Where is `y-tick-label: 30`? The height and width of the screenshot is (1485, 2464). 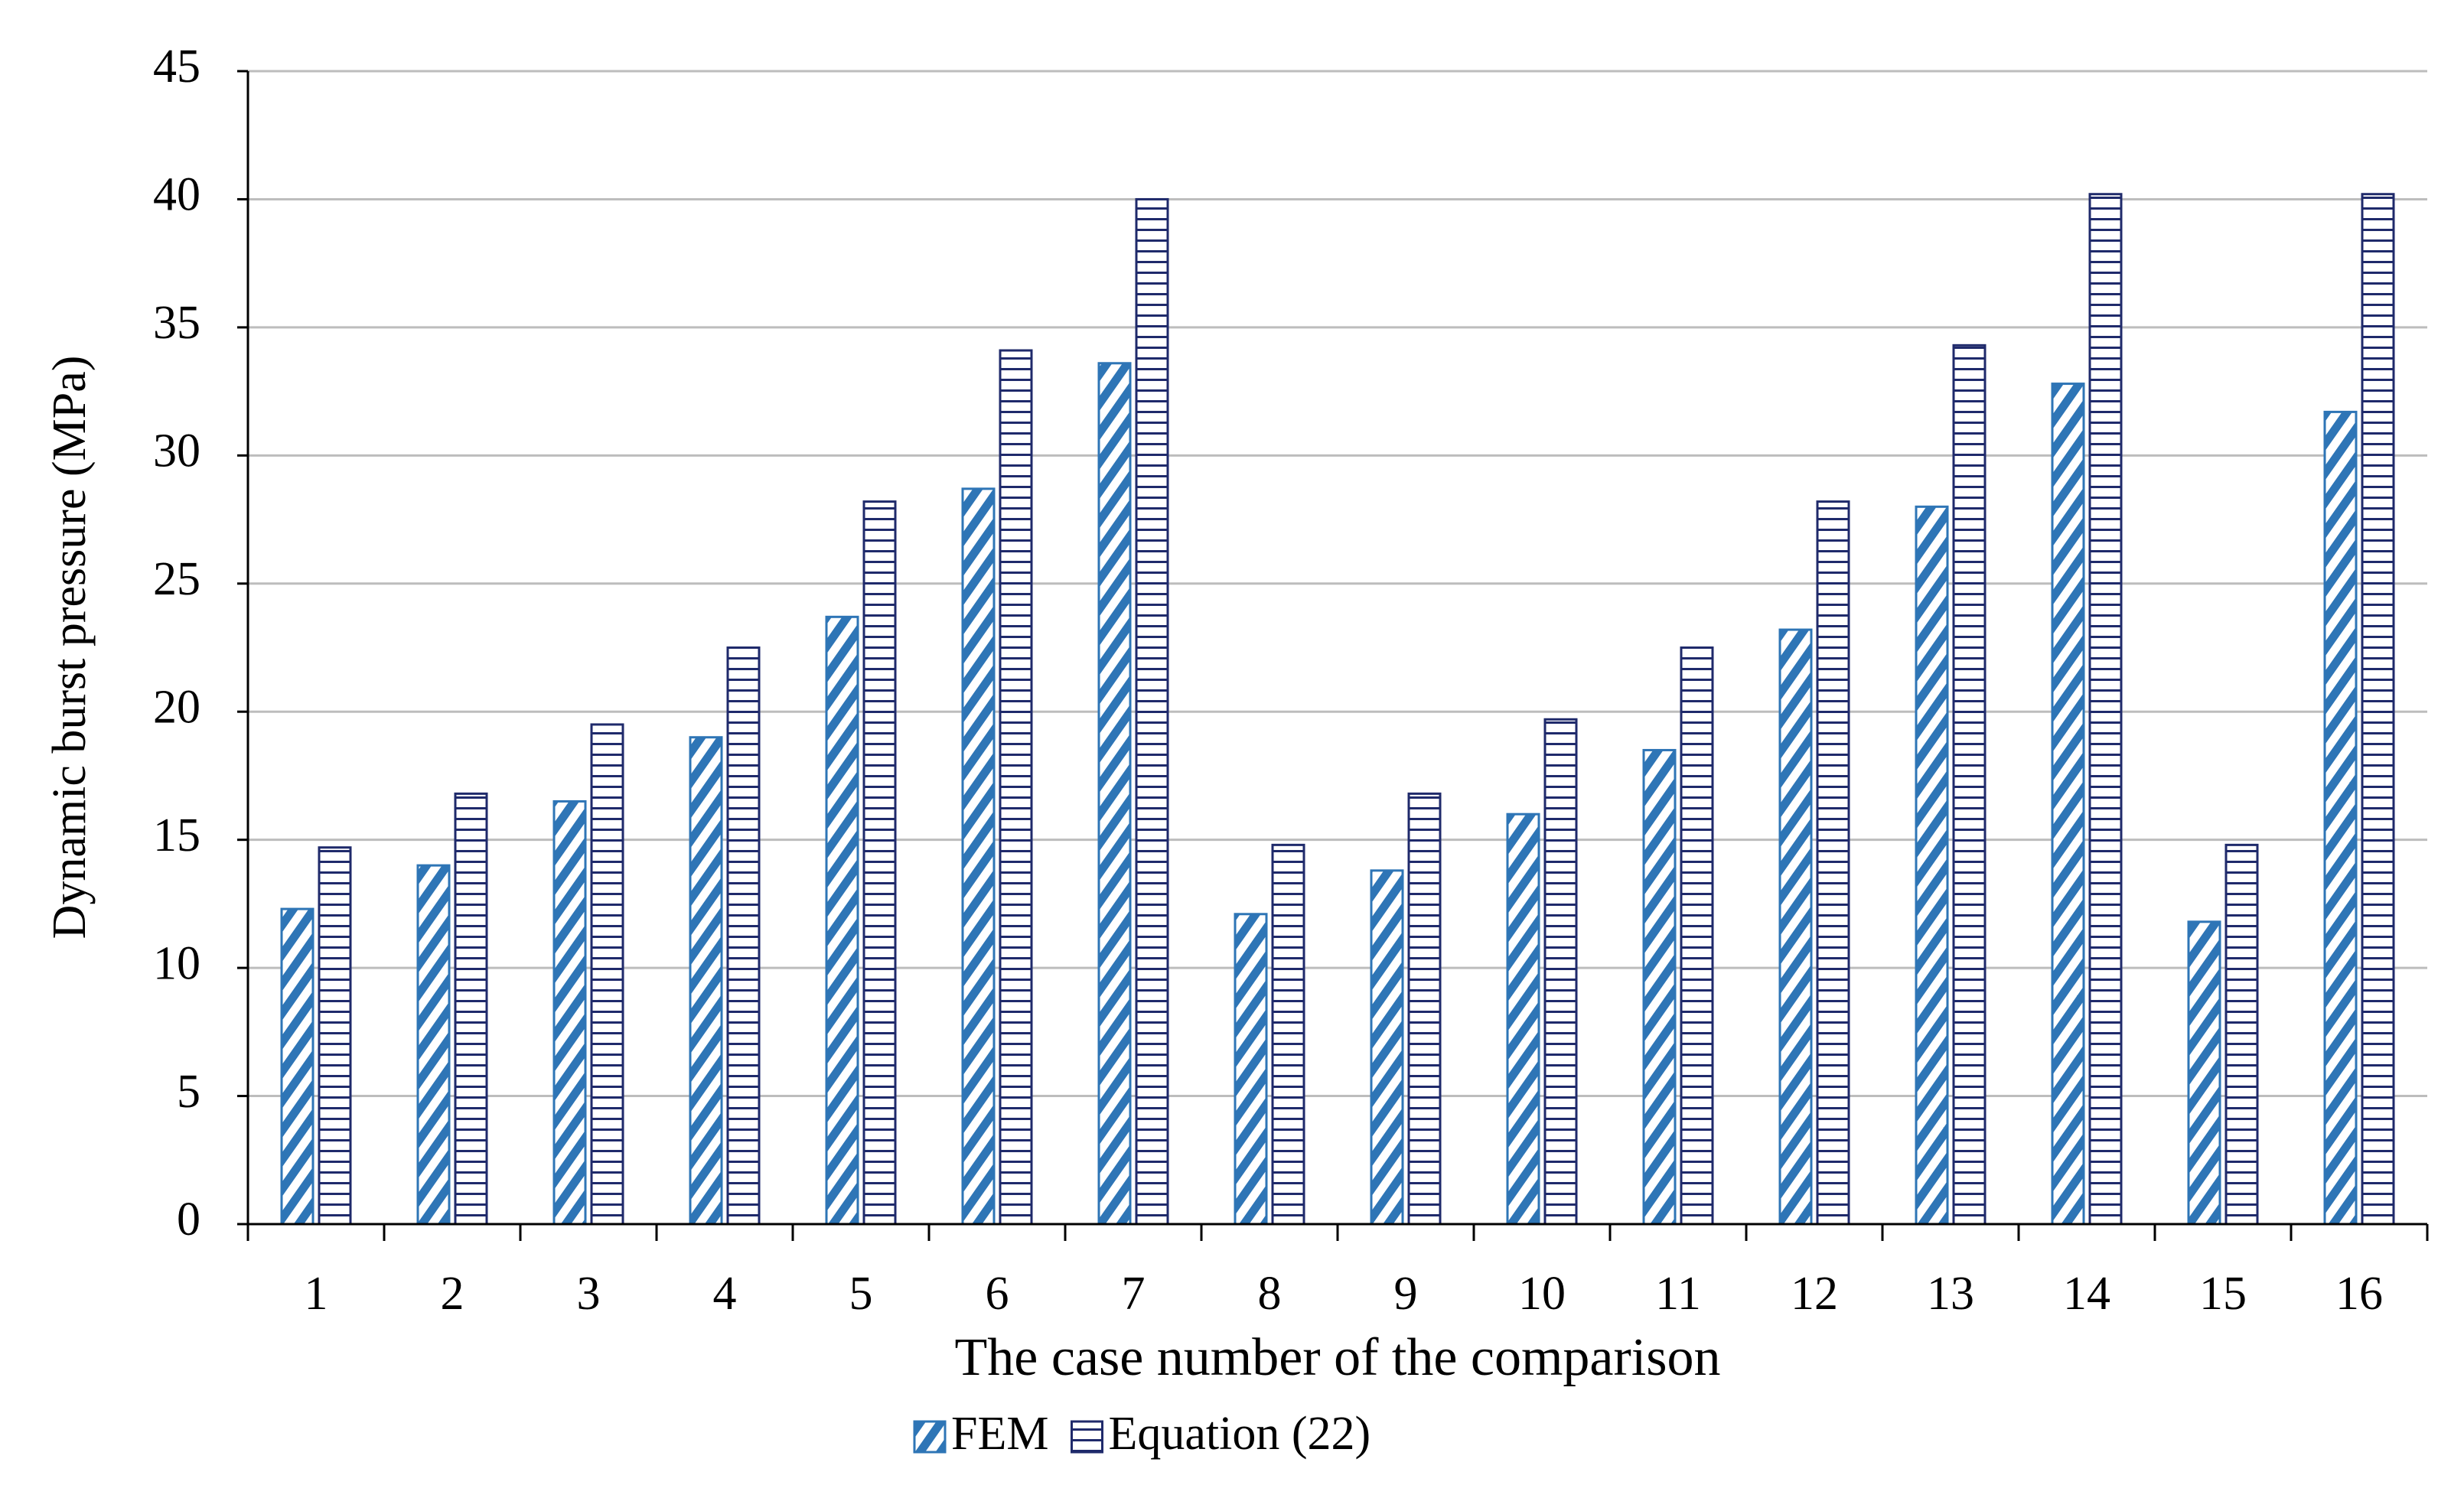 y-tick-label: 30 is located at coordinates (176, 451).